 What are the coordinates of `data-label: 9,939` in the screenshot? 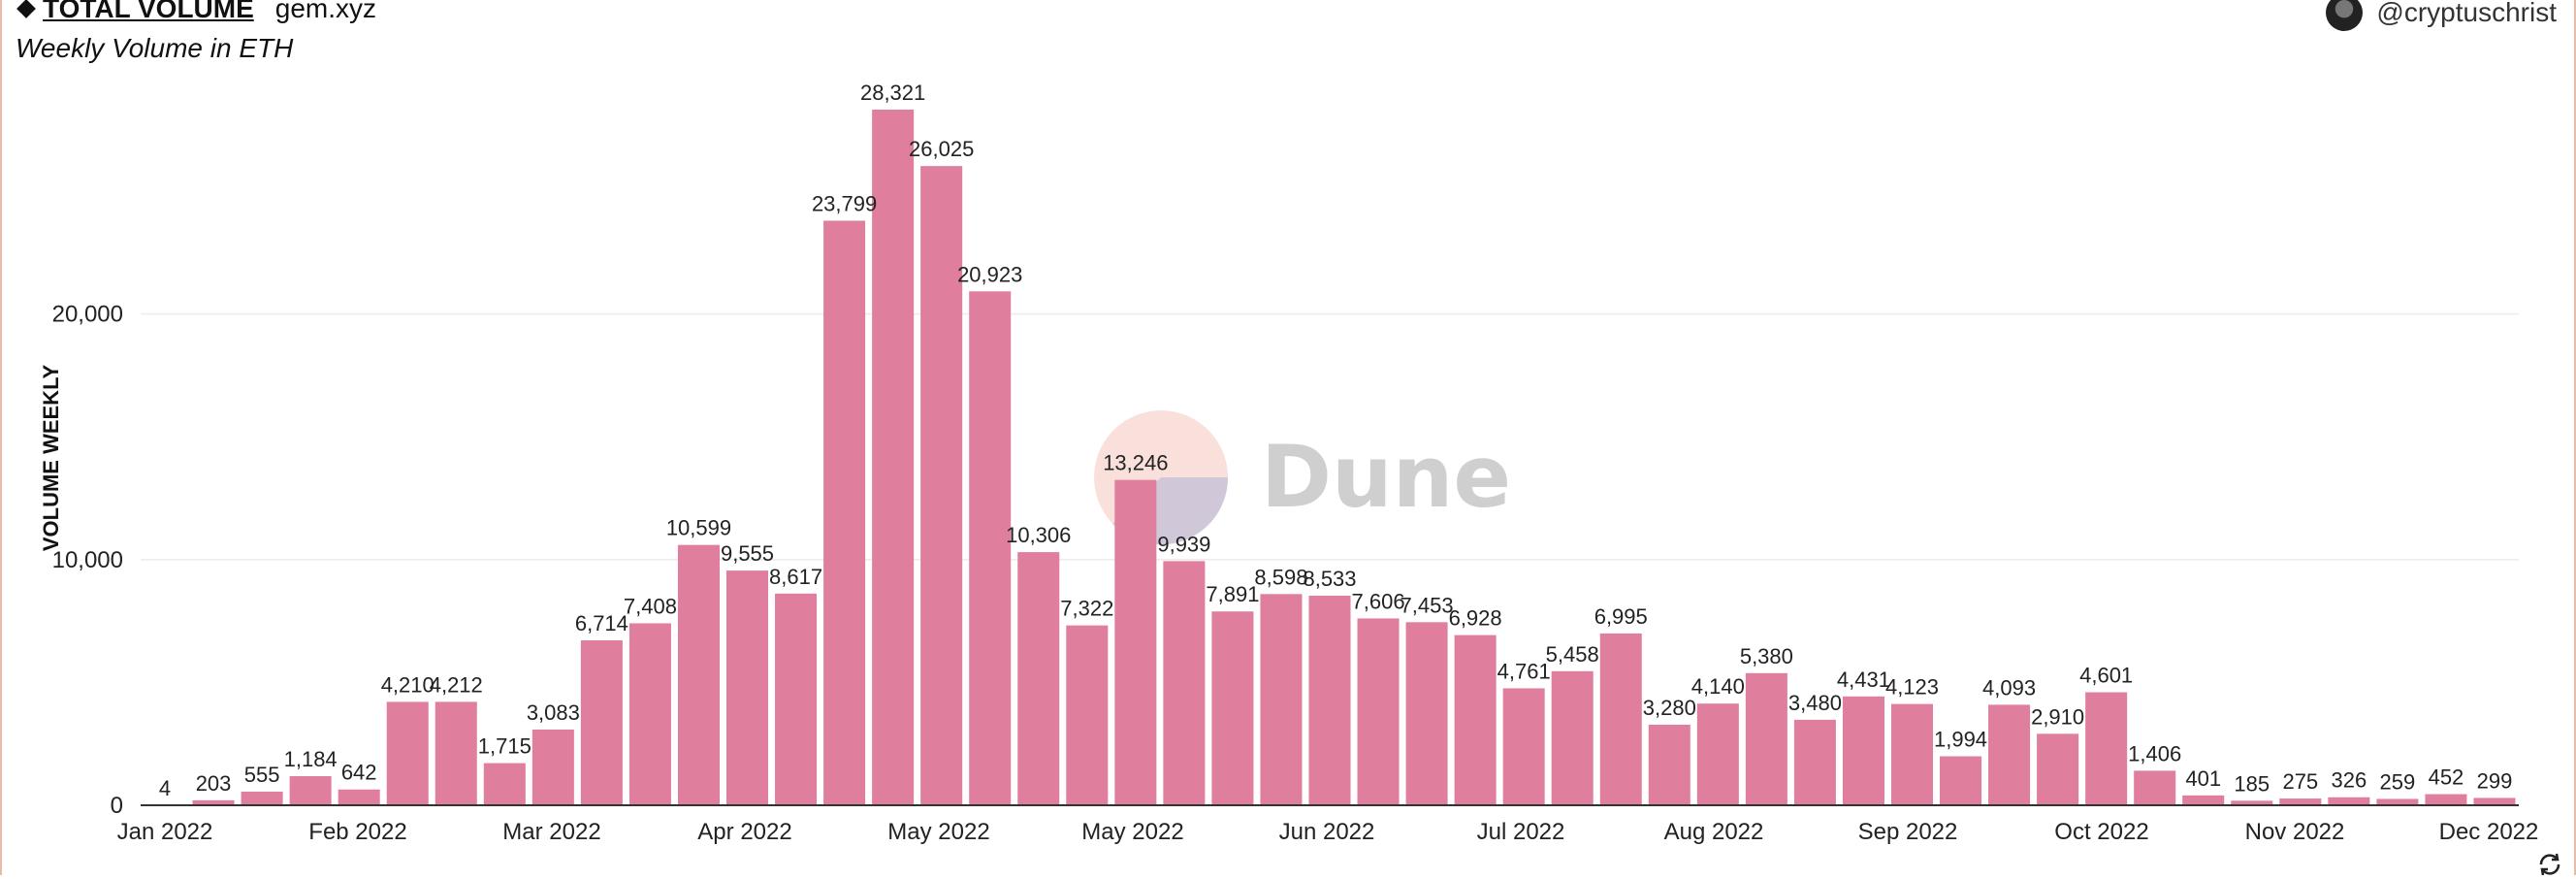 It's located at (1183, 544).